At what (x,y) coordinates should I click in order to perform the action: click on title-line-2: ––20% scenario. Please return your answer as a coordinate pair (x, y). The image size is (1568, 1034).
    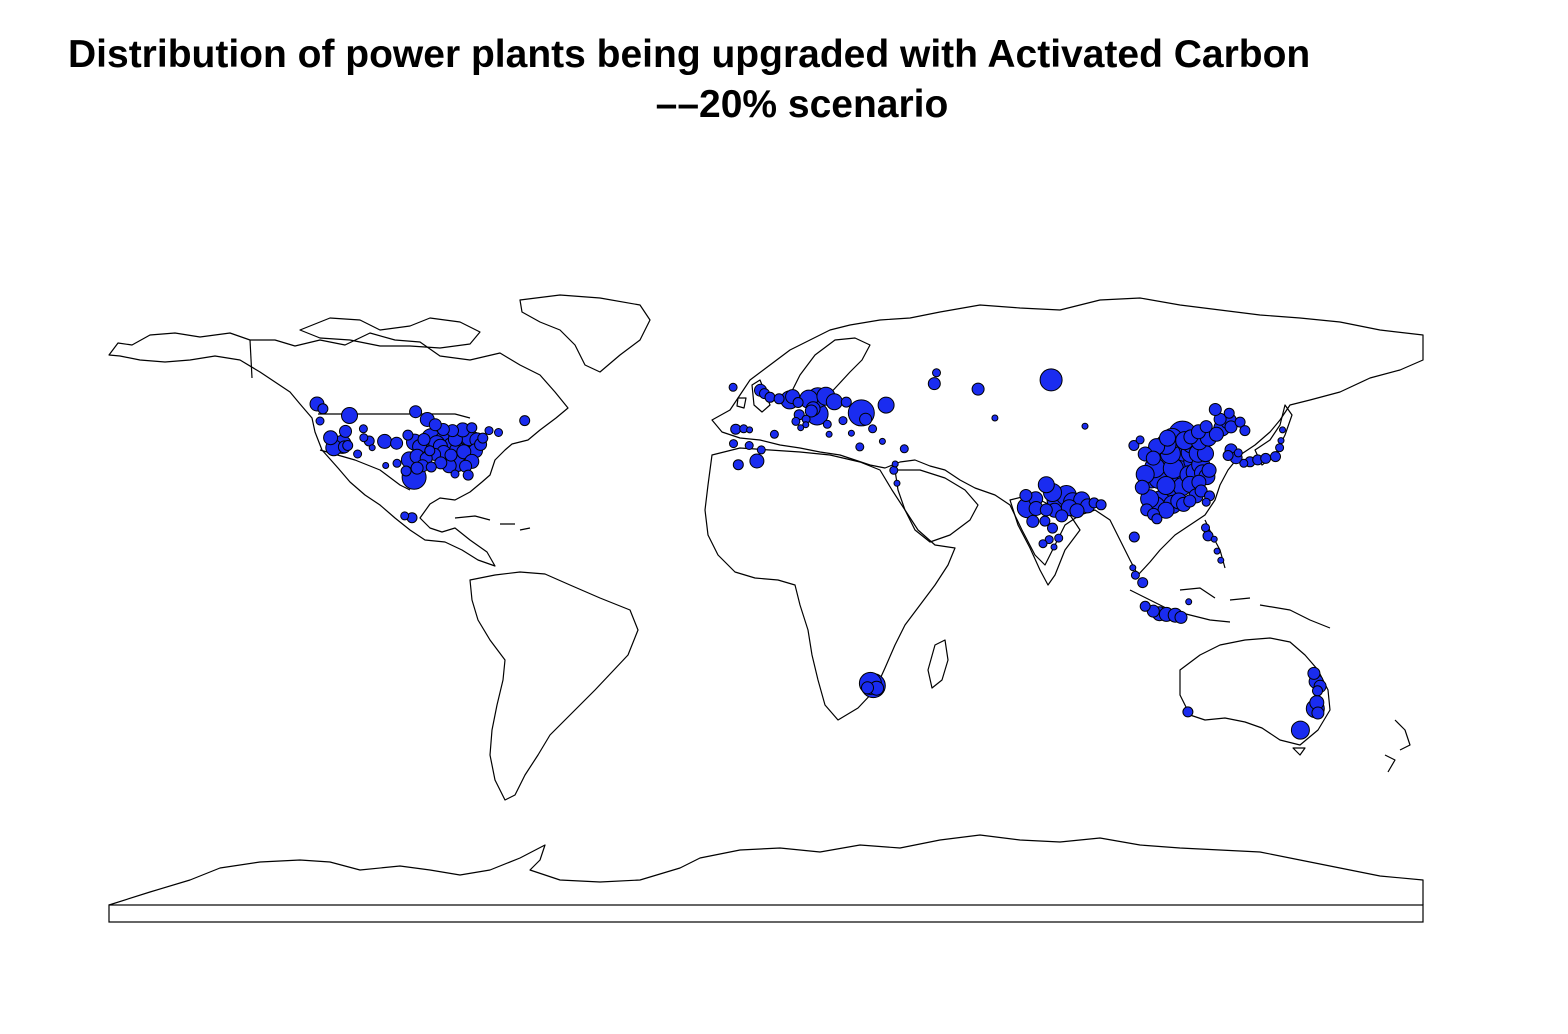
    Looking at the image, I should click on (802, 104).